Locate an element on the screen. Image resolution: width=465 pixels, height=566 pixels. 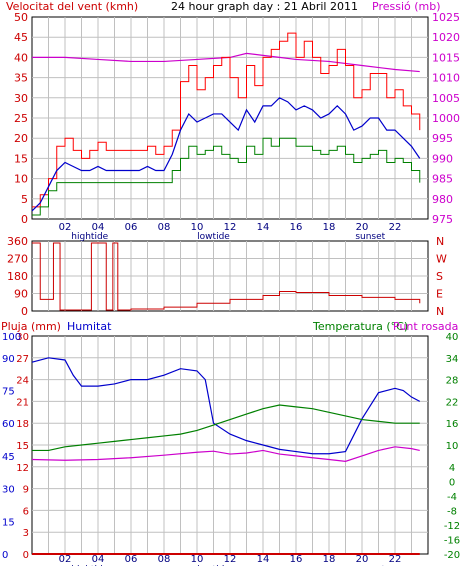
wind-pressure-hour-label: 02 is located at coordinates (65, 227).